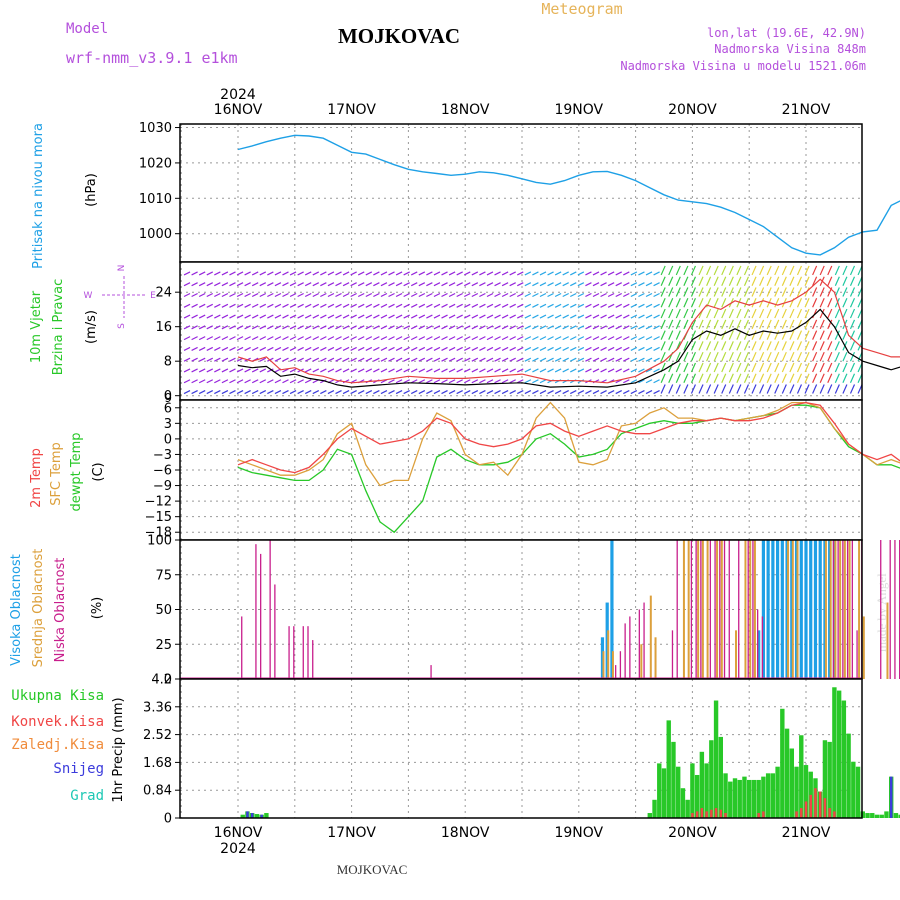 The width and height of the screenshot is (900, 900). I want to click on y-tick-label: 24, so click(163, 293).